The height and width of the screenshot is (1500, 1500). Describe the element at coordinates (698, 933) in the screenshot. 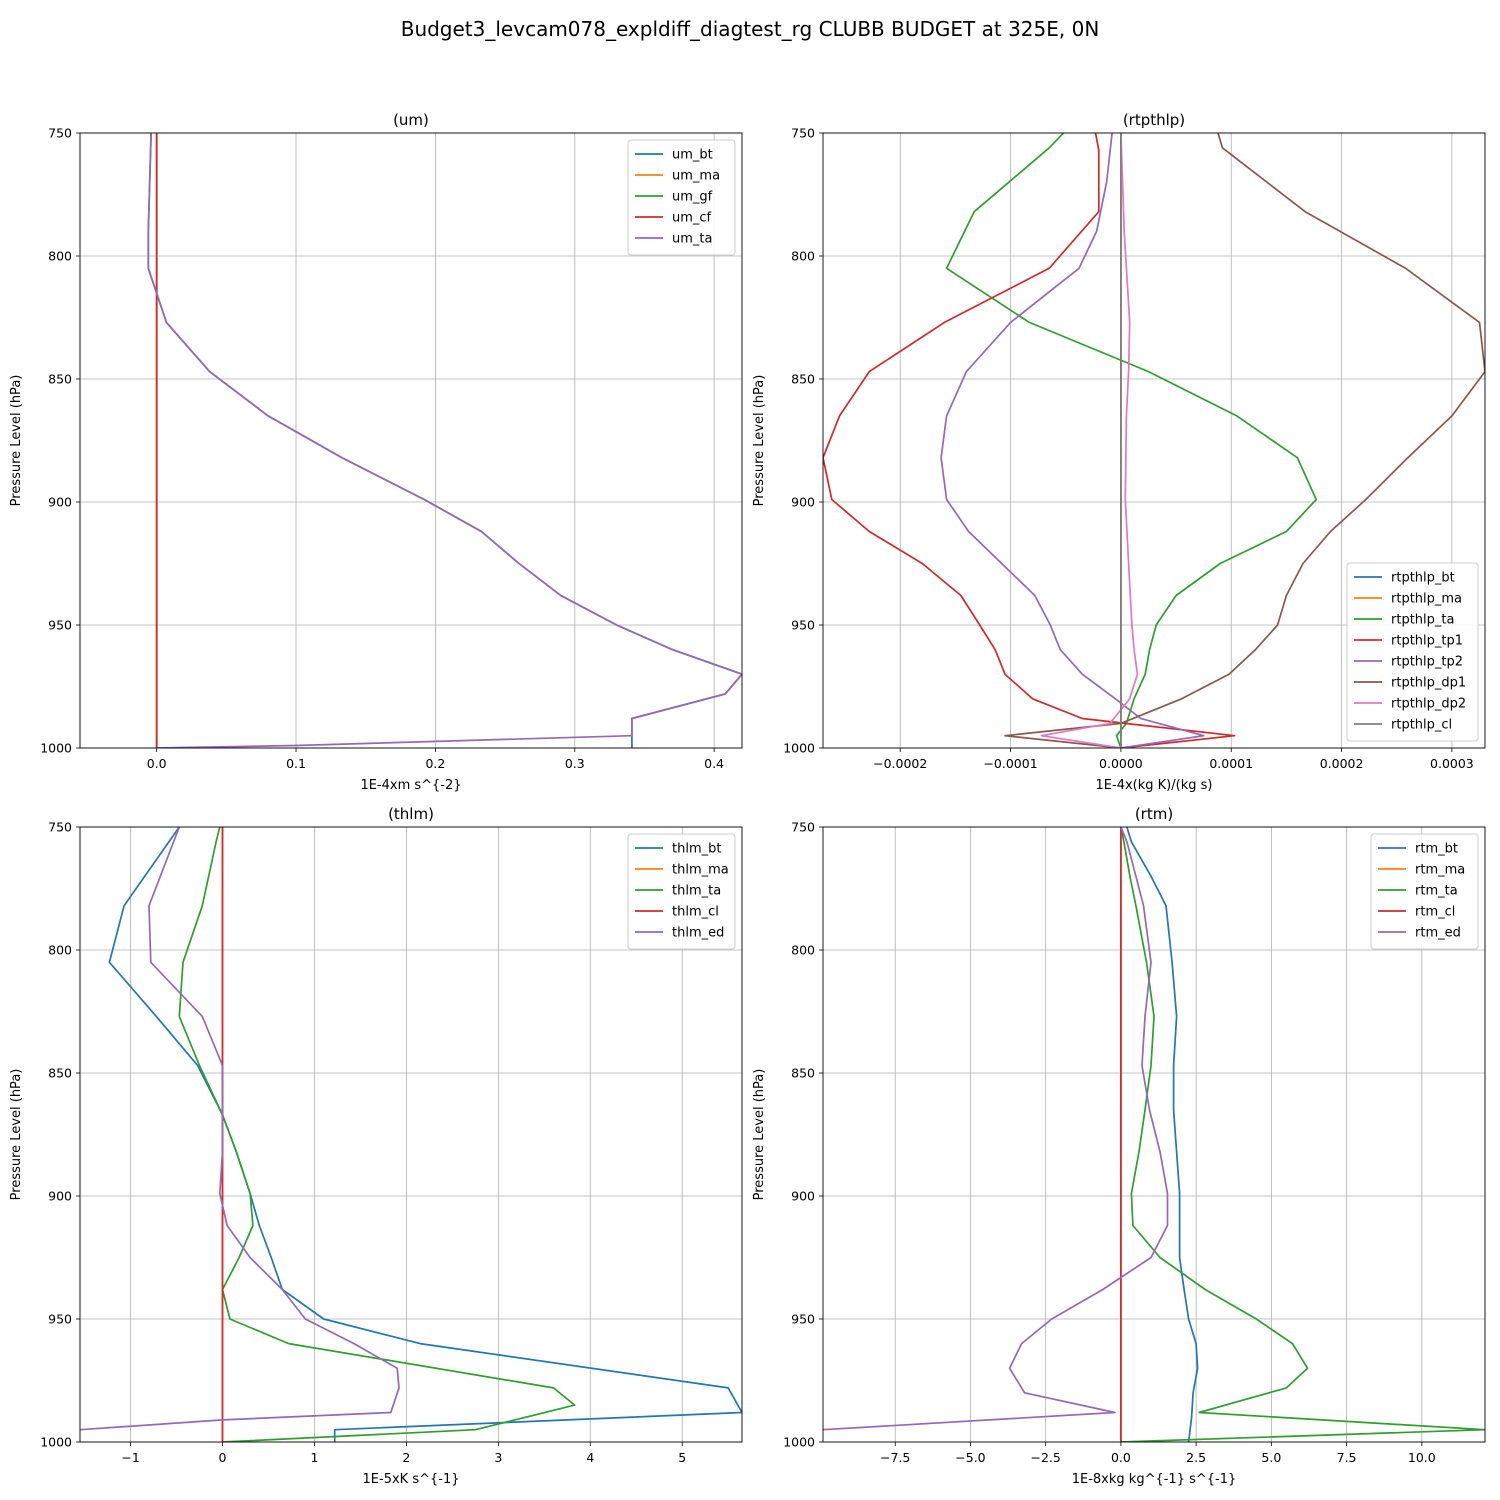

I see `legend-label: thlm_ed` at that location.